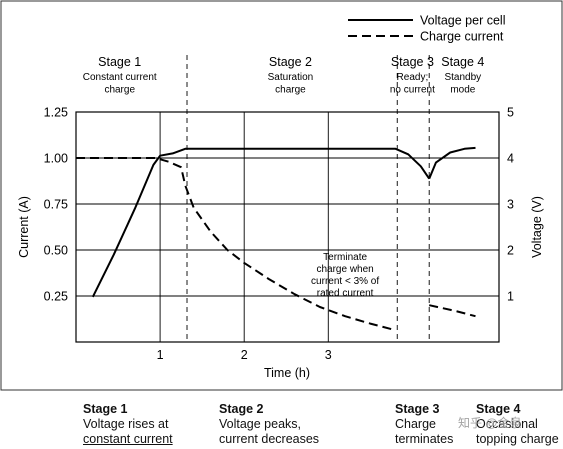 The height and width of the screenshot is (449, 563). I want to click on annotation-line: charge when, so click(344, 269).